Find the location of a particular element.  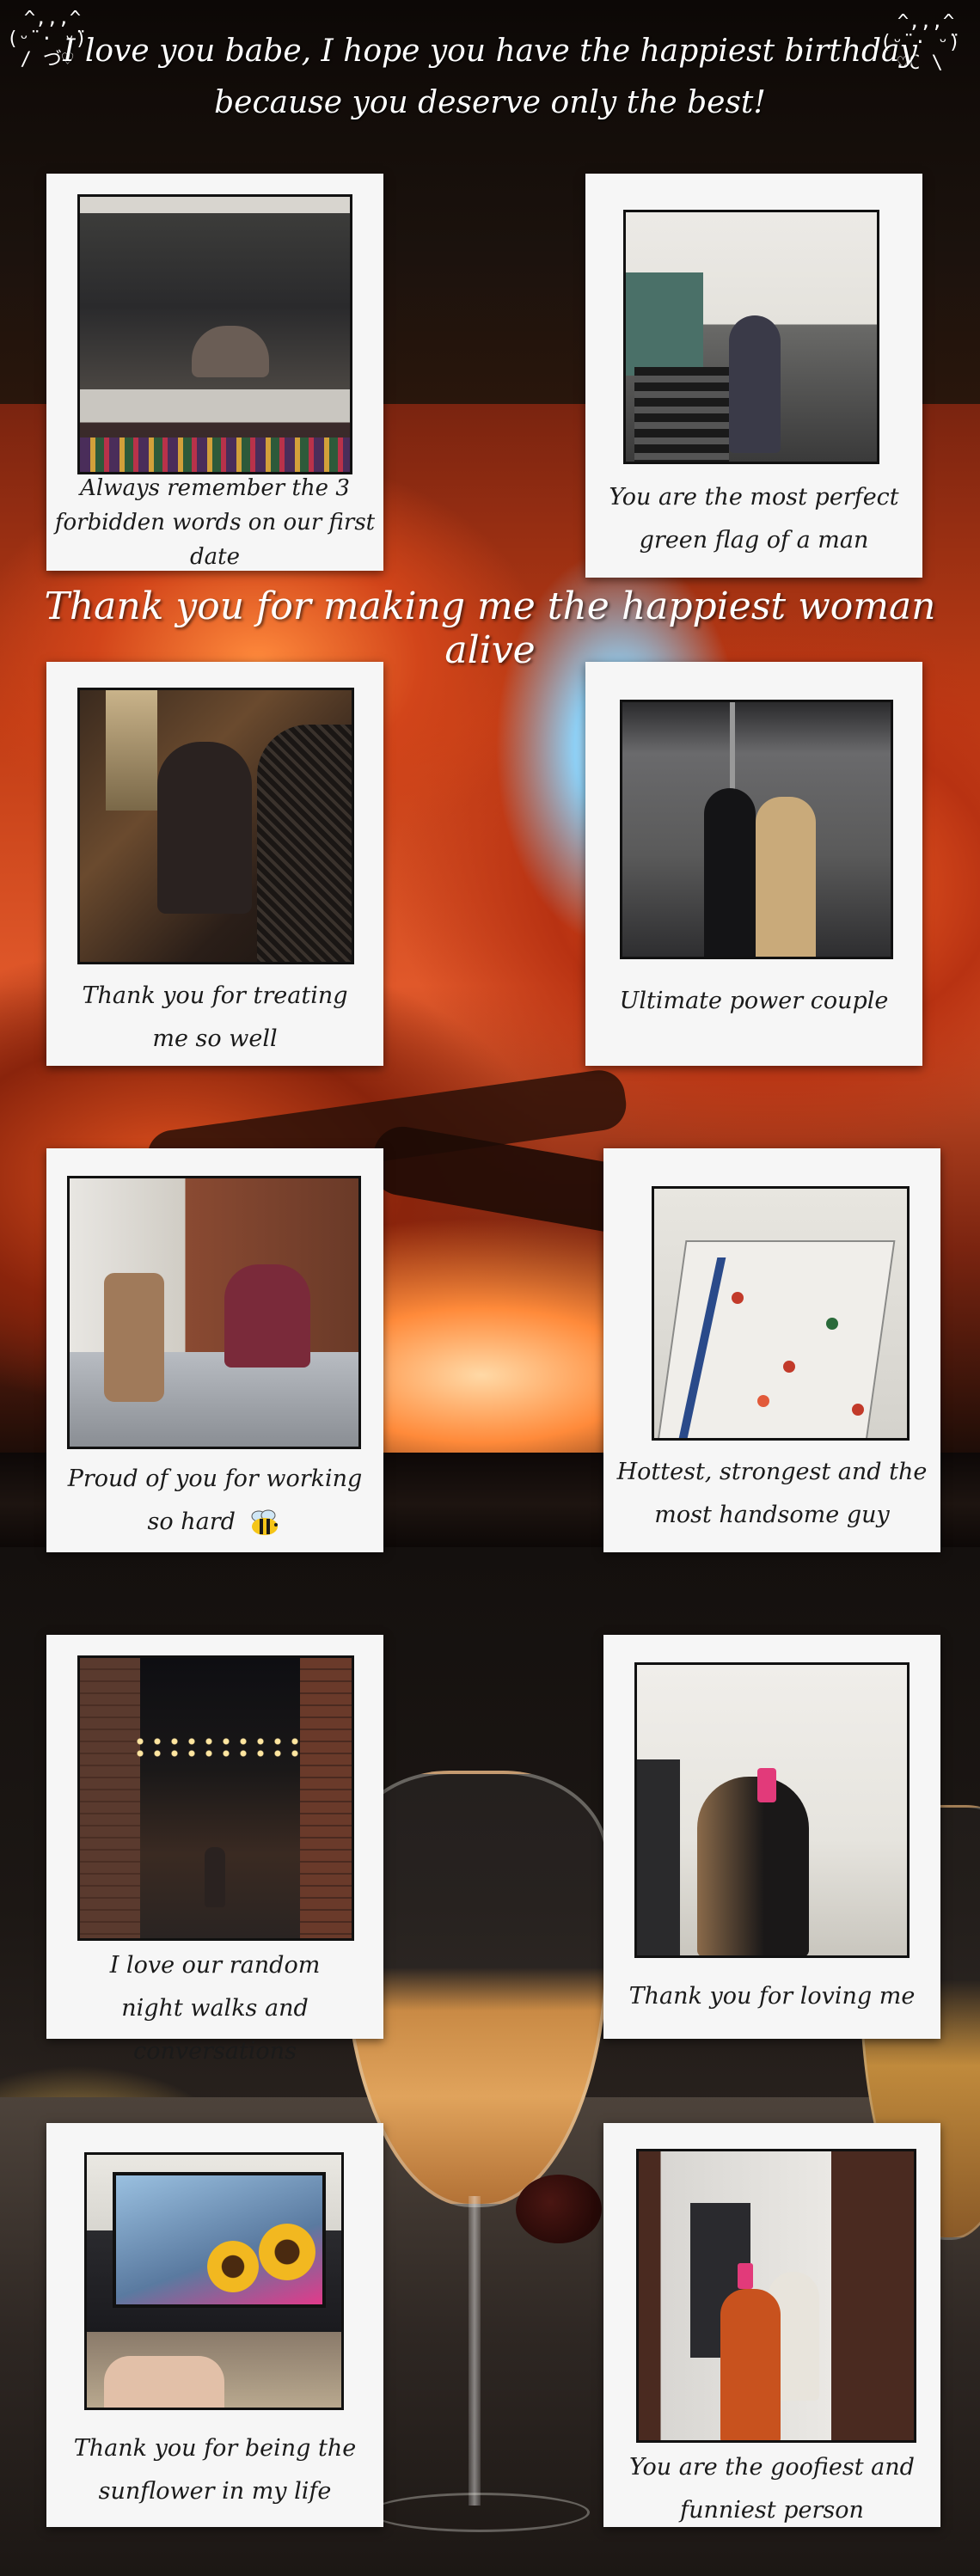

photo-train-selfie is located at coordinates (214, 334).